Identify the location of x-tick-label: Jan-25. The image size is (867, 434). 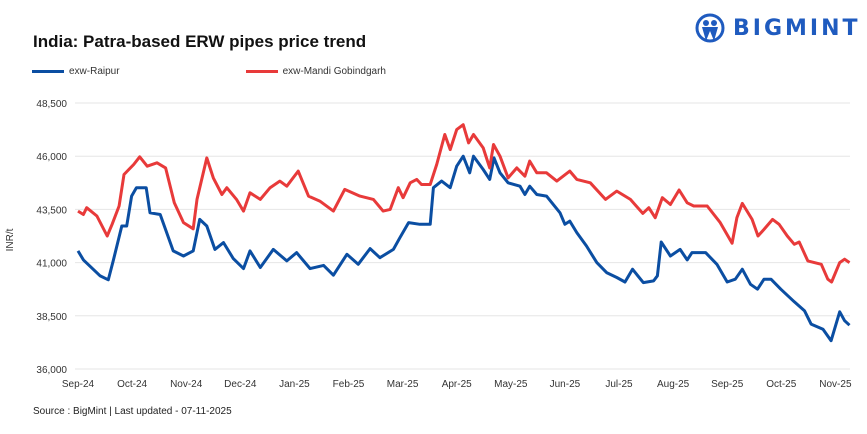
(294, 384).